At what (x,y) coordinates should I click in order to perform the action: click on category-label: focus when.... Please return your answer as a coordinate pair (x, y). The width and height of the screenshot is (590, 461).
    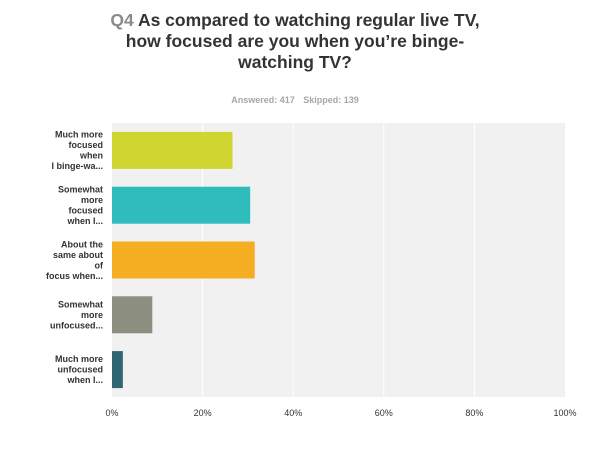
    Looking at the image, I should click on (74, 276).